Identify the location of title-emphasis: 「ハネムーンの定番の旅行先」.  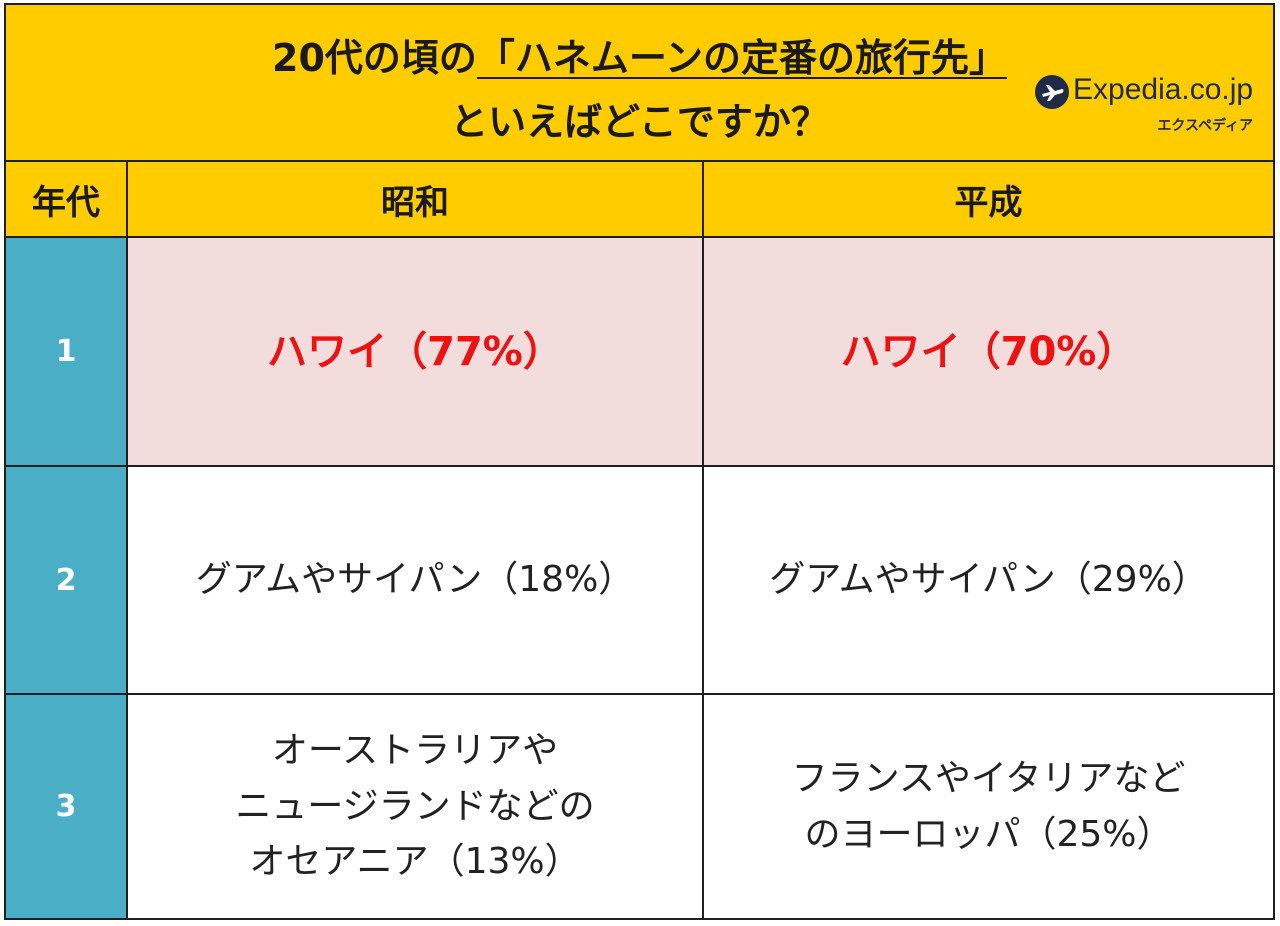
(741, 58).